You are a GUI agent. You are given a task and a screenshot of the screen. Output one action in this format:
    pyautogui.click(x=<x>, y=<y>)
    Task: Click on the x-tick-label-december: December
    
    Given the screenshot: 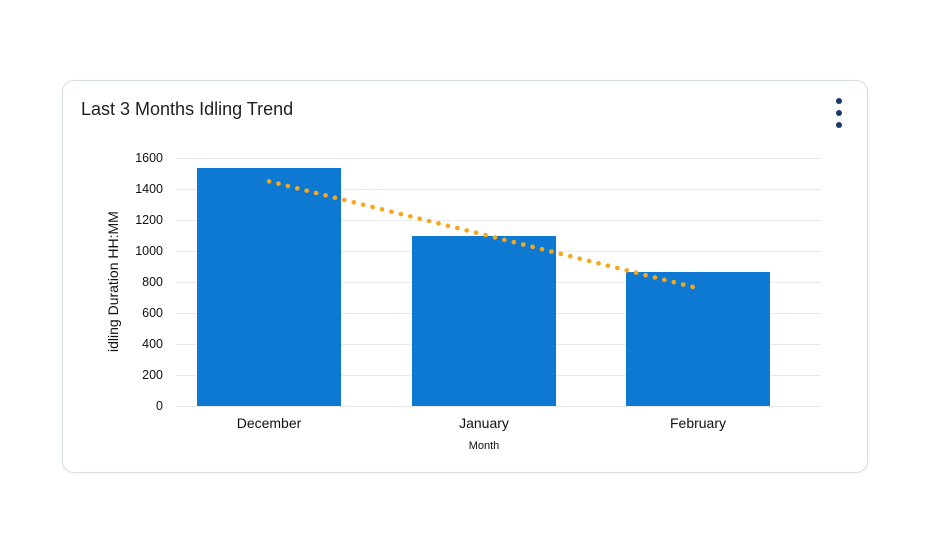 What is the action you would take?
    pyautogui.click(x=269, y=423)
    